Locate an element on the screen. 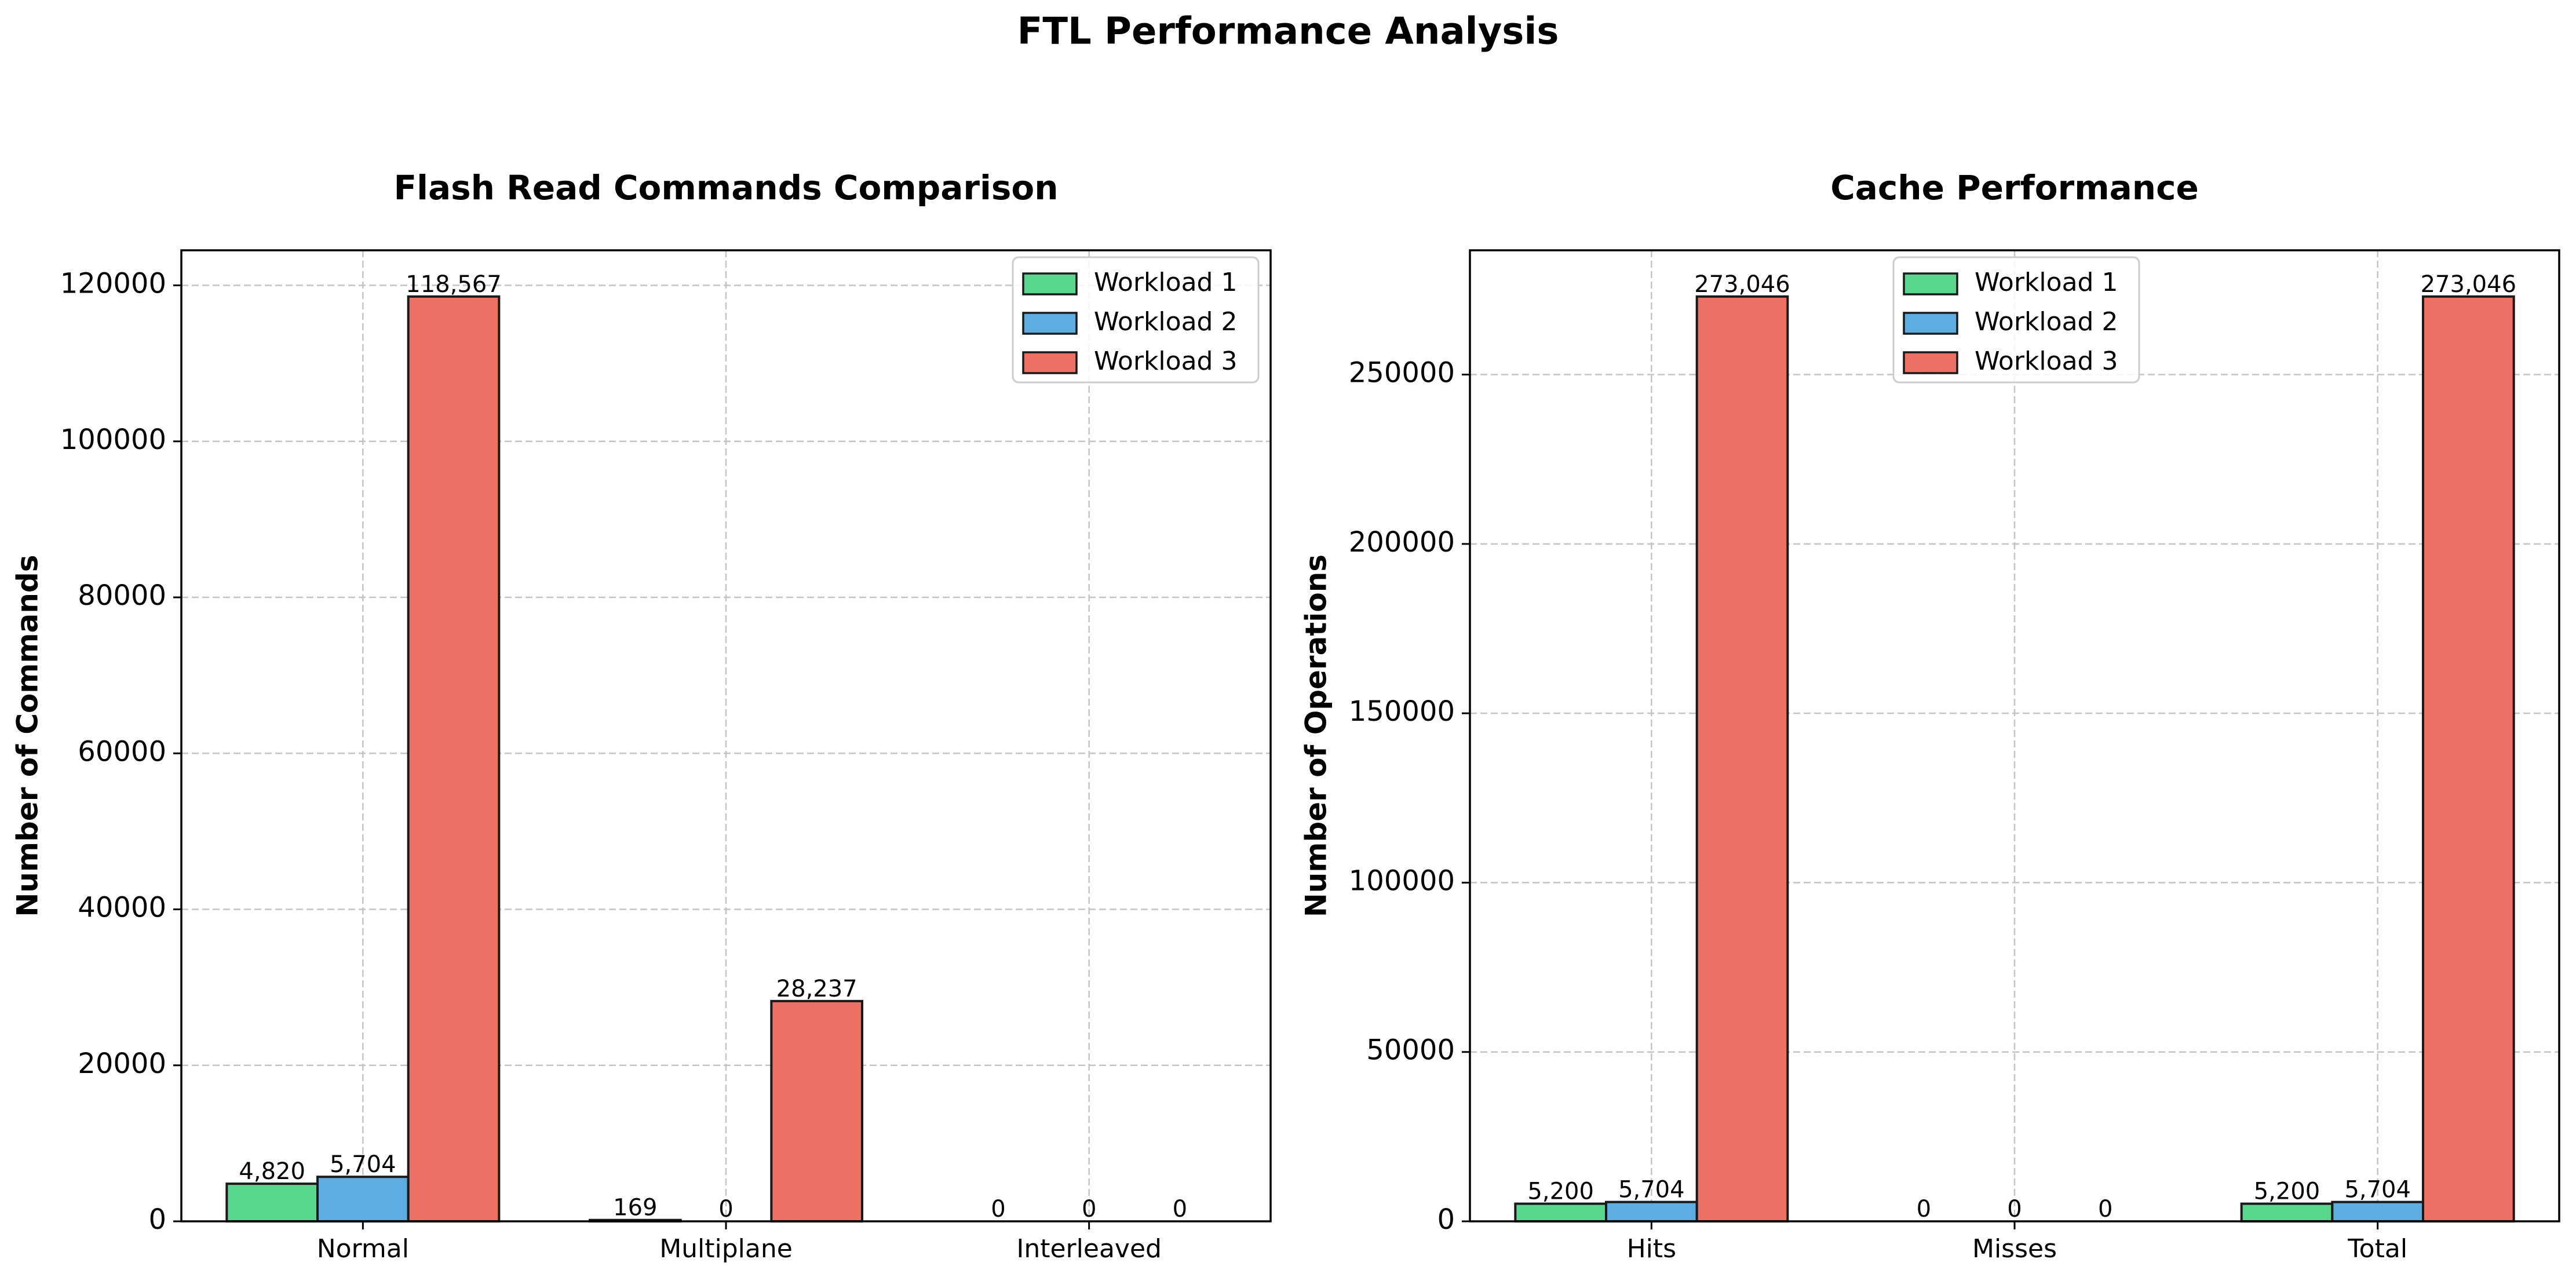  bar-value-label: 4,820 is located at coordinates (272, 1171).